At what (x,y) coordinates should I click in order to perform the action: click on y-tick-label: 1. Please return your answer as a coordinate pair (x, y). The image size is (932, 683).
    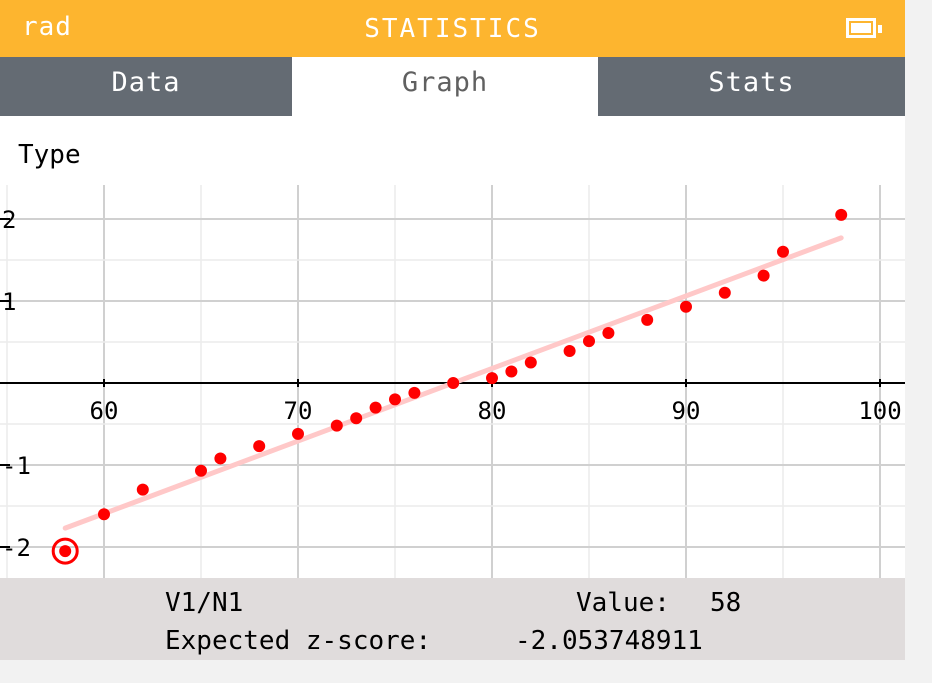
    Looking at the image, I should click on (9, 302).